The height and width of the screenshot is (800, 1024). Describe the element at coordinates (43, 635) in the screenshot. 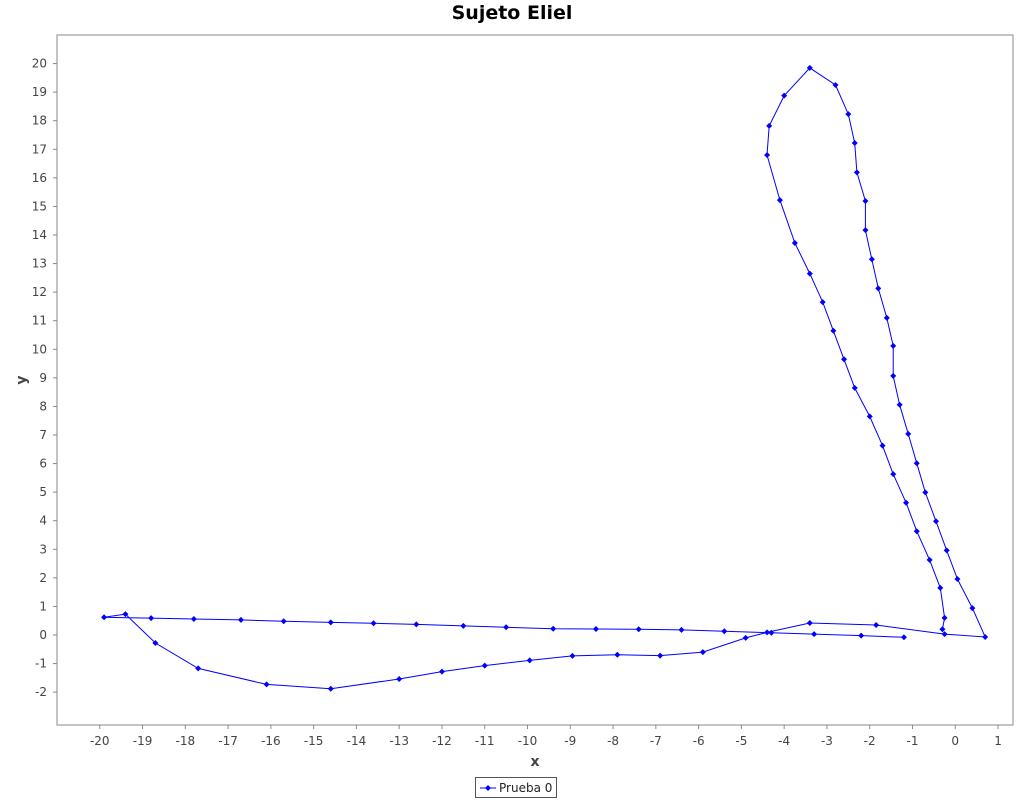

I see `y-tick-label: 0` at that location.